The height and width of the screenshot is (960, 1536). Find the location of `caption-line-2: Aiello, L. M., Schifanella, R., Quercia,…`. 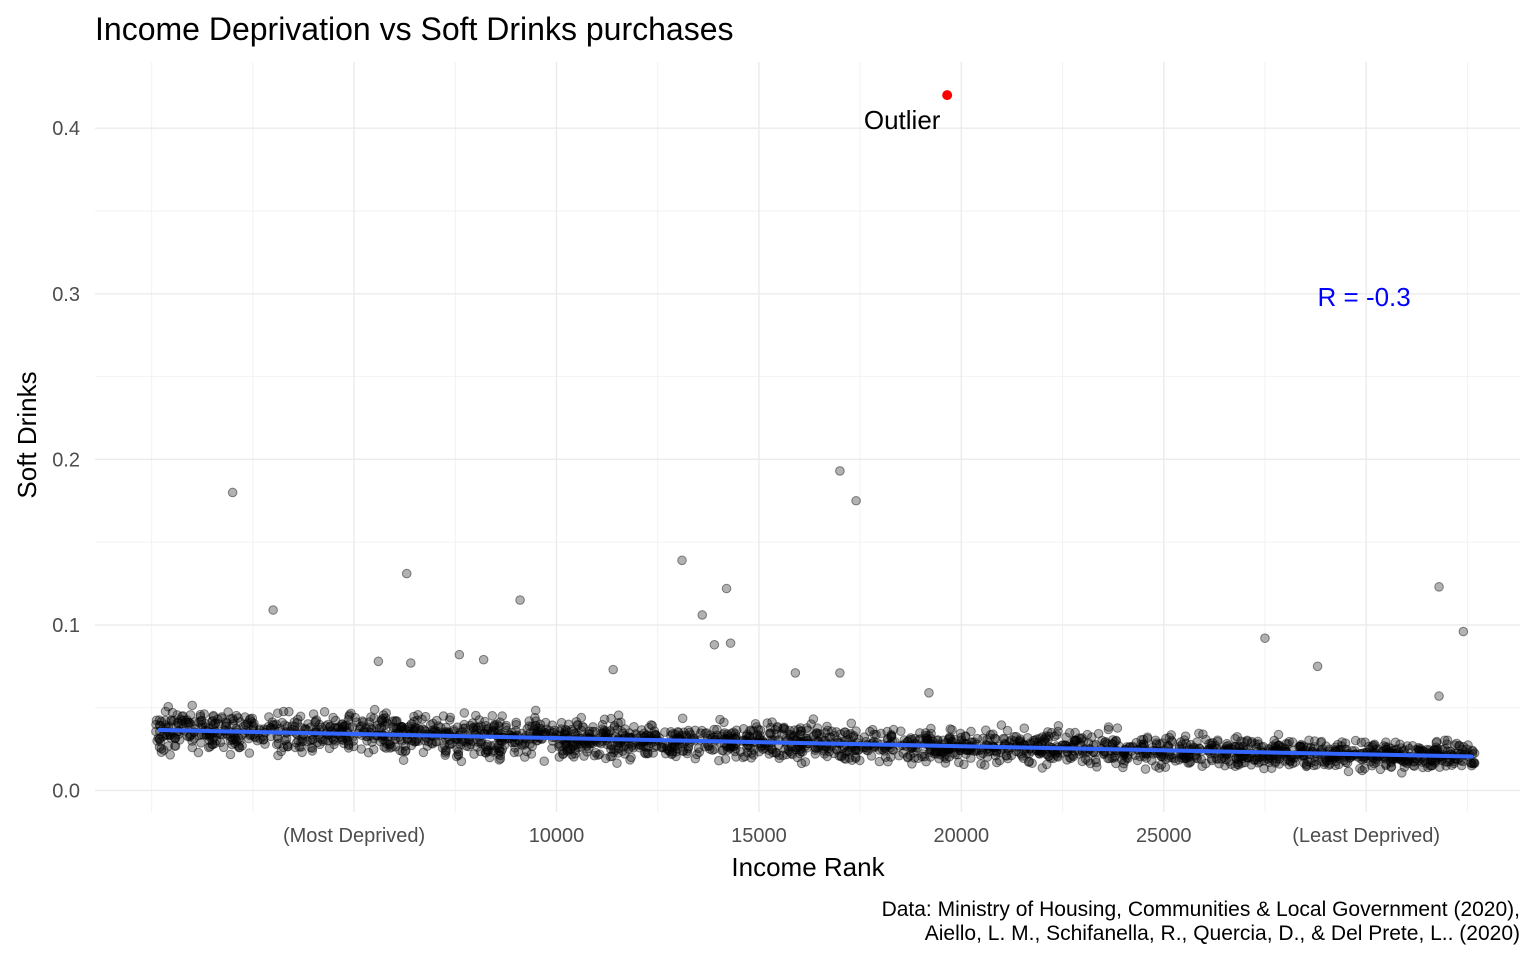

caption-line-2: Aiello, L. M., Schifanella, R., Quercia,… is located at coordinates (1222, 933).